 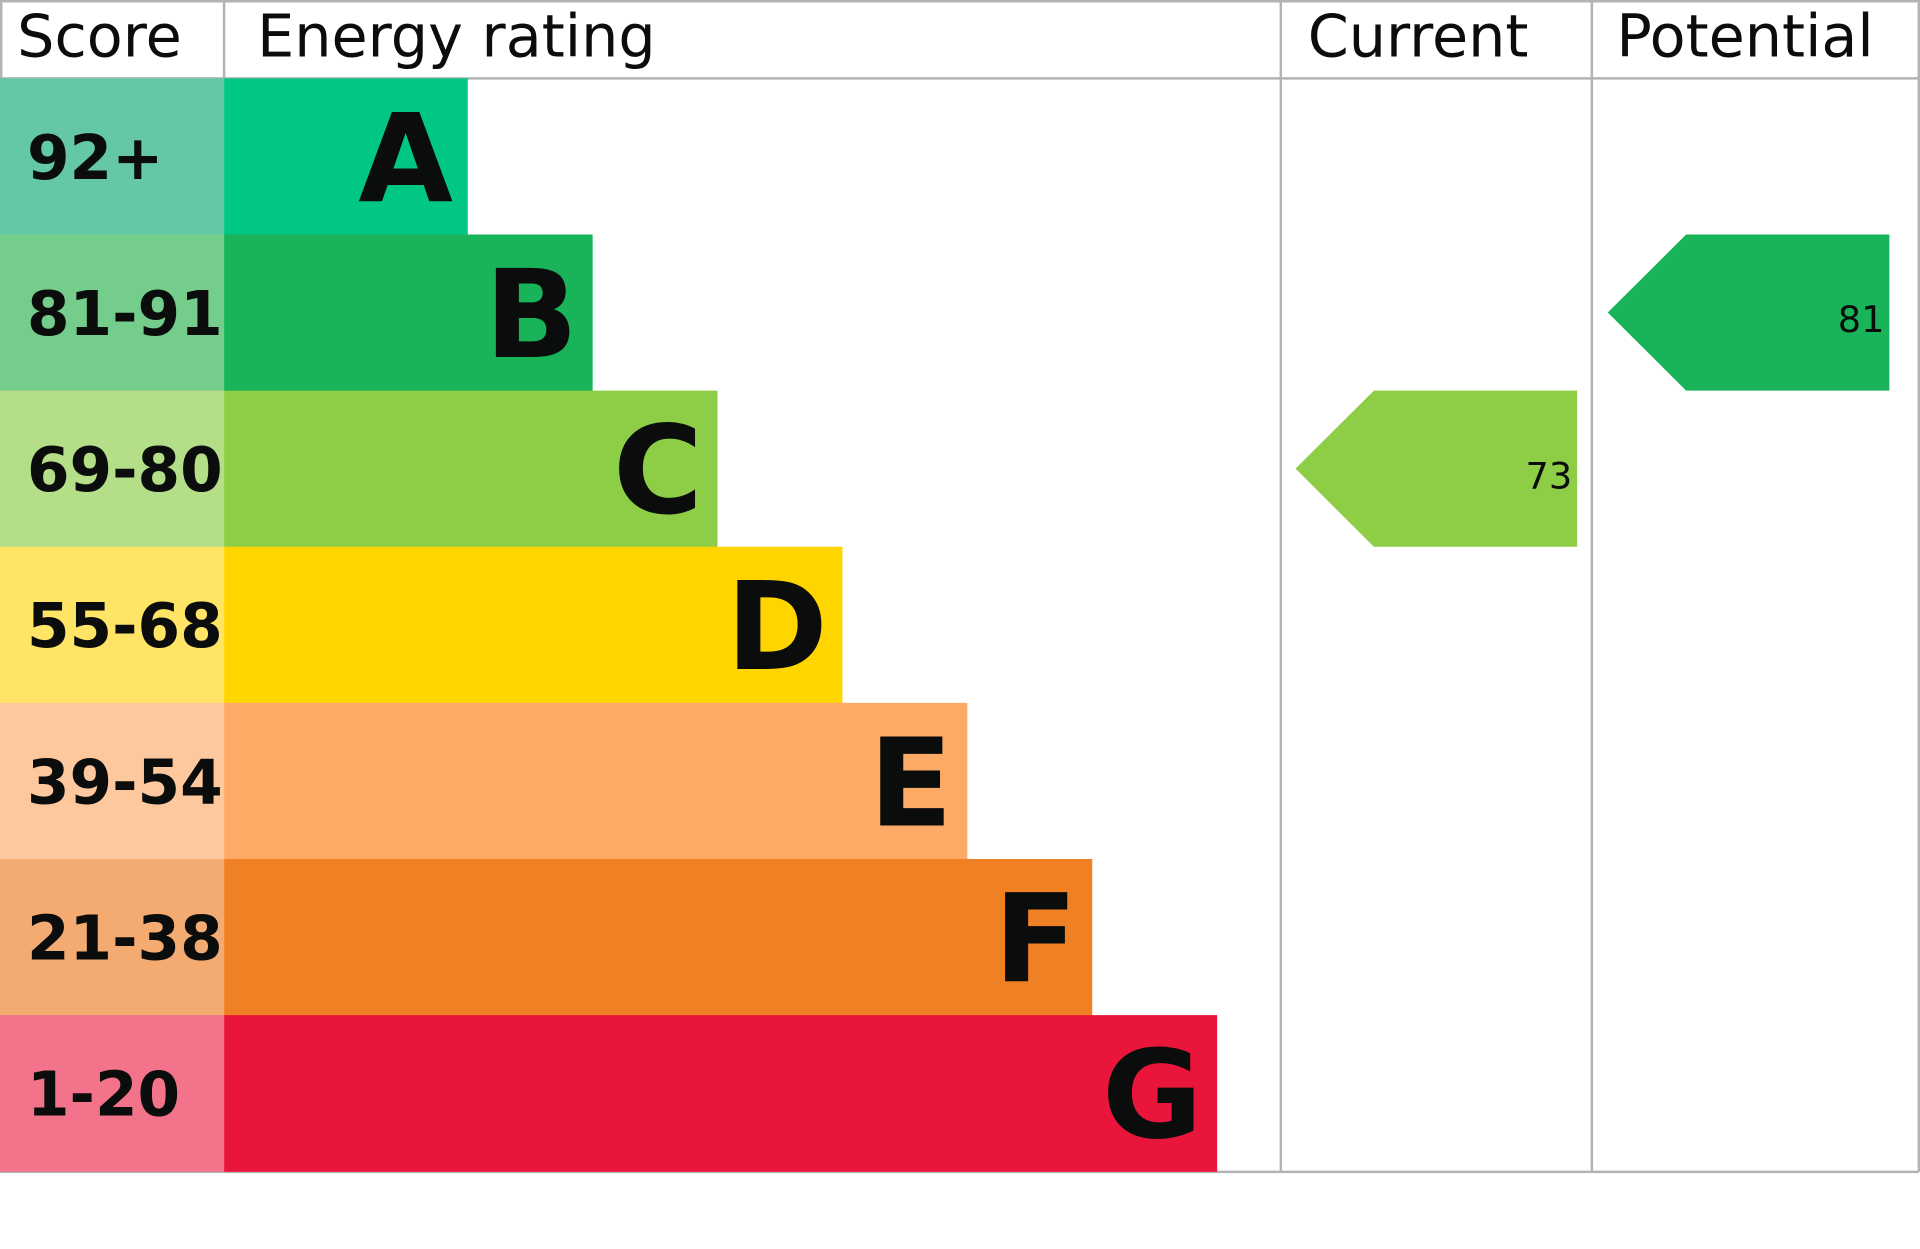 I want to click on rating-bar-G, so click(x=721, y=1093).